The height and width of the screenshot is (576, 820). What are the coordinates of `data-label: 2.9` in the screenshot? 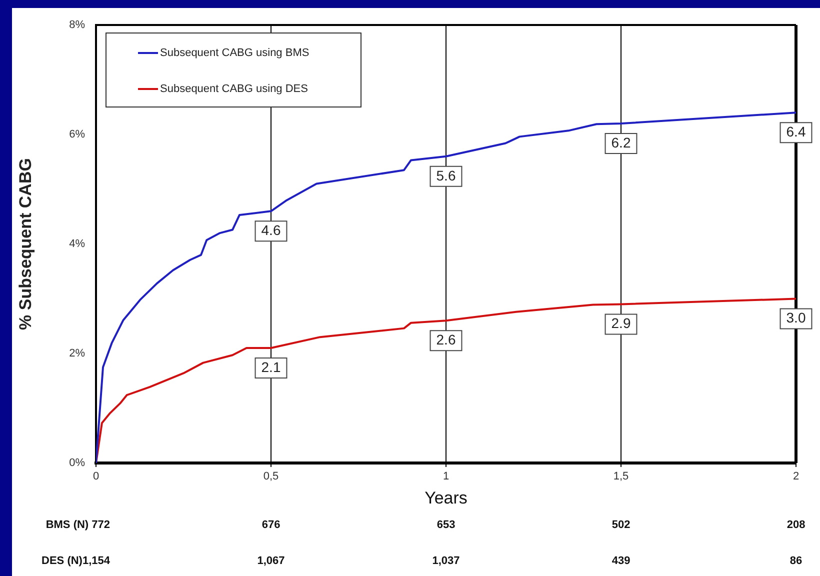 It's located at (621, 323).